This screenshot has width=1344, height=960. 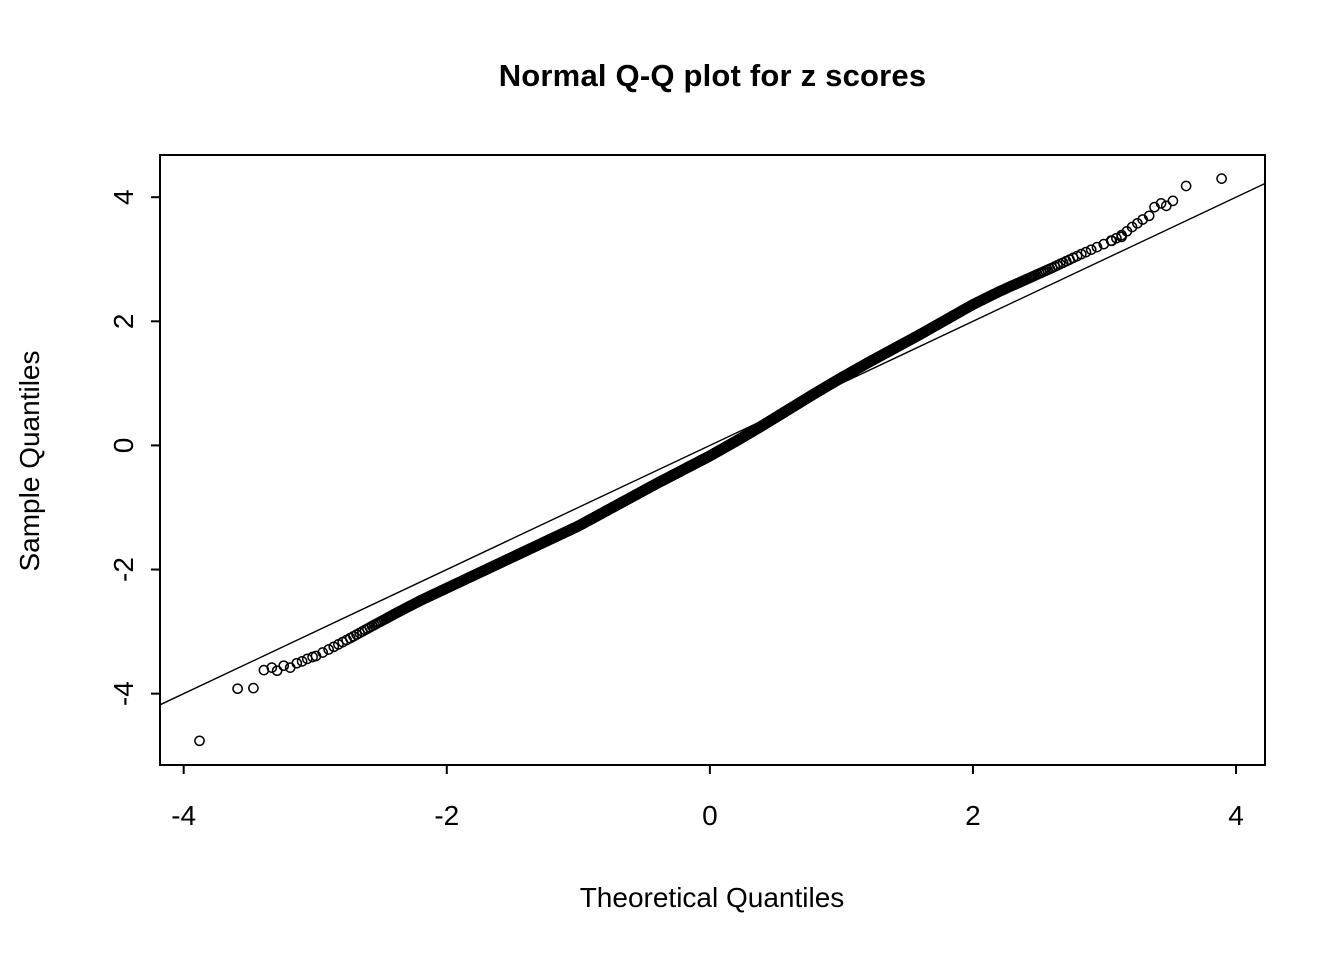 I want to click on y-tick-label: 2, so click(x=123, y=322).